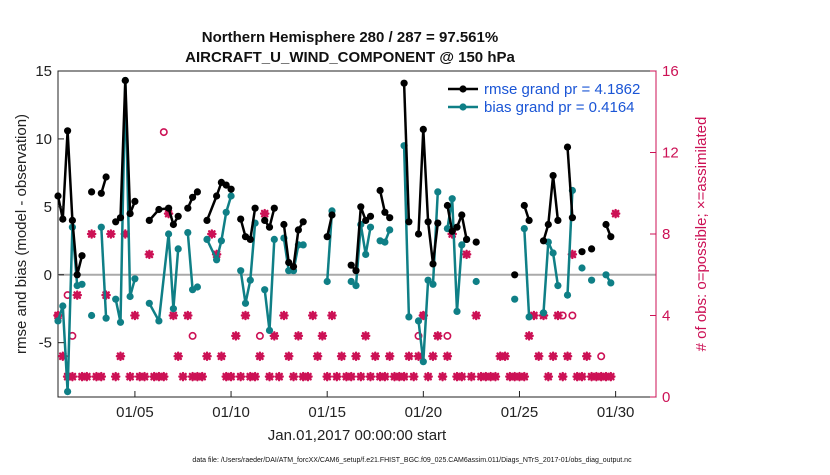 The width and height of the screenshot is (830, 475). I want to click on x-tick-label: 01/25, so click(520, 412).